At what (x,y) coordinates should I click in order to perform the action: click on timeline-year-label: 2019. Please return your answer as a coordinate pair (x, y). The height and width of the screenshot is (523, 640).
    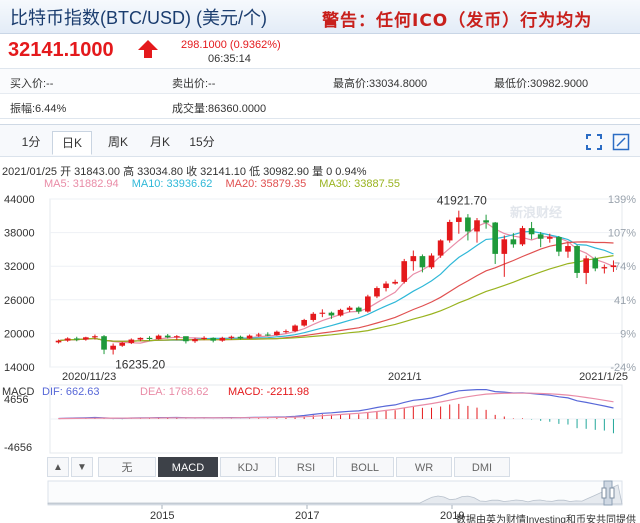
    Looking at the image, I should click on (452, 516).